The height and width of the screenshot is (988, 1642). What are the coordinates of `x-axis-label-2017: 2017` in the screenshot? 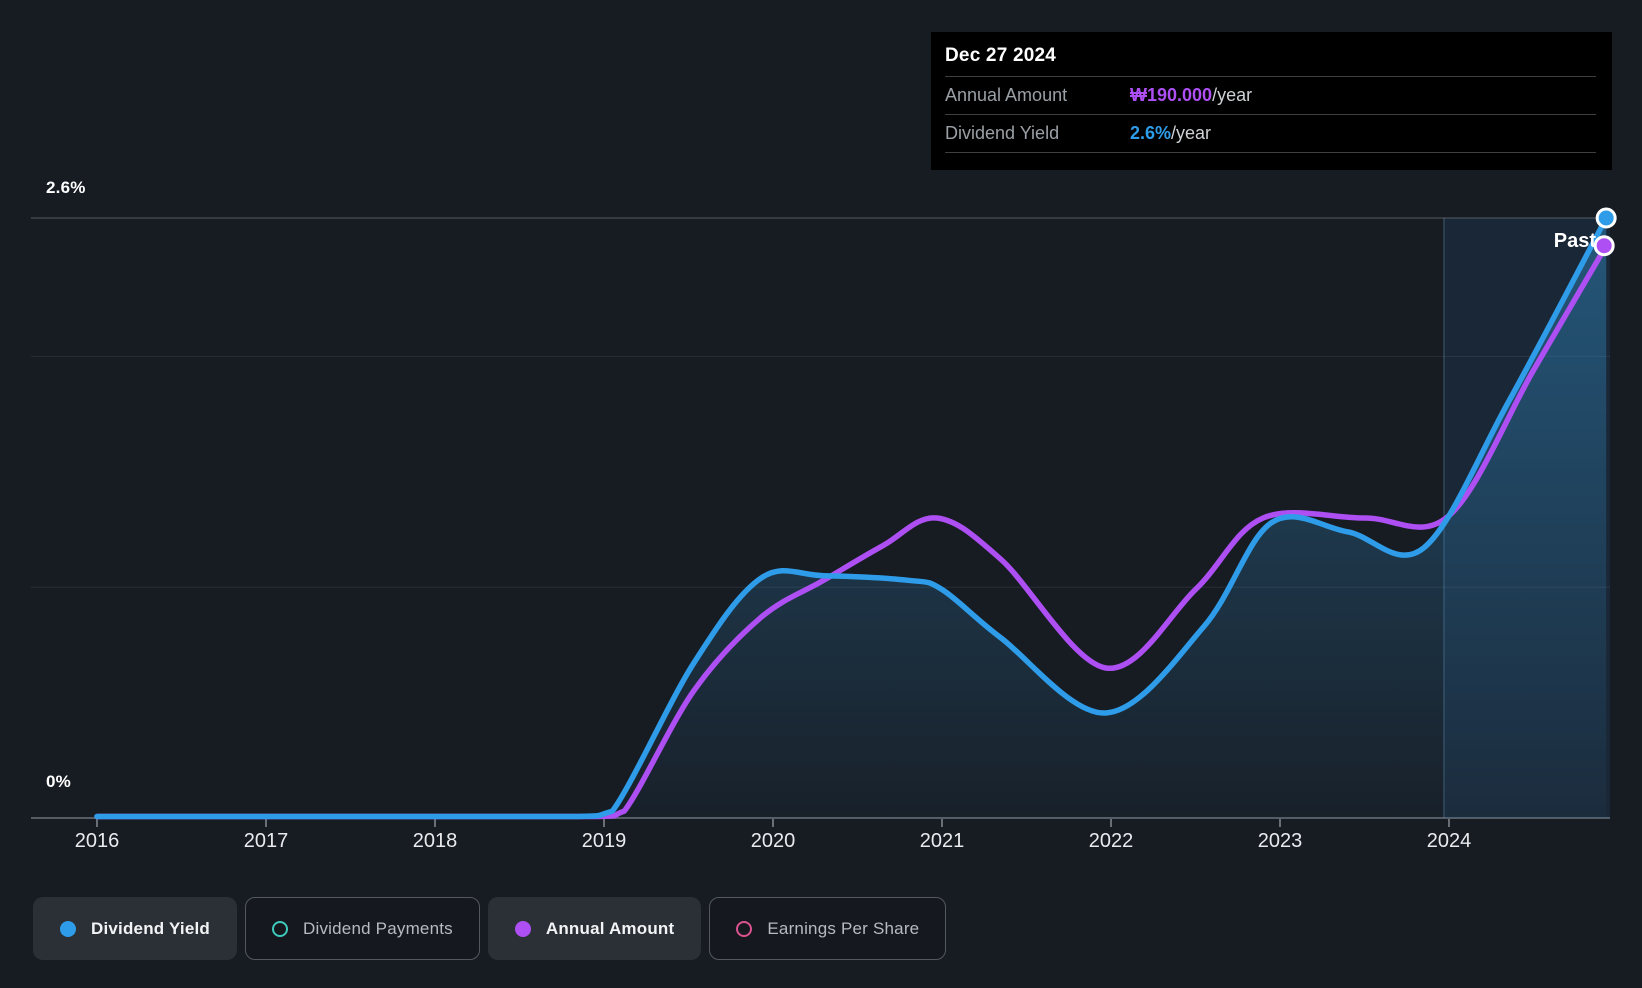 It's located at (266, 841).